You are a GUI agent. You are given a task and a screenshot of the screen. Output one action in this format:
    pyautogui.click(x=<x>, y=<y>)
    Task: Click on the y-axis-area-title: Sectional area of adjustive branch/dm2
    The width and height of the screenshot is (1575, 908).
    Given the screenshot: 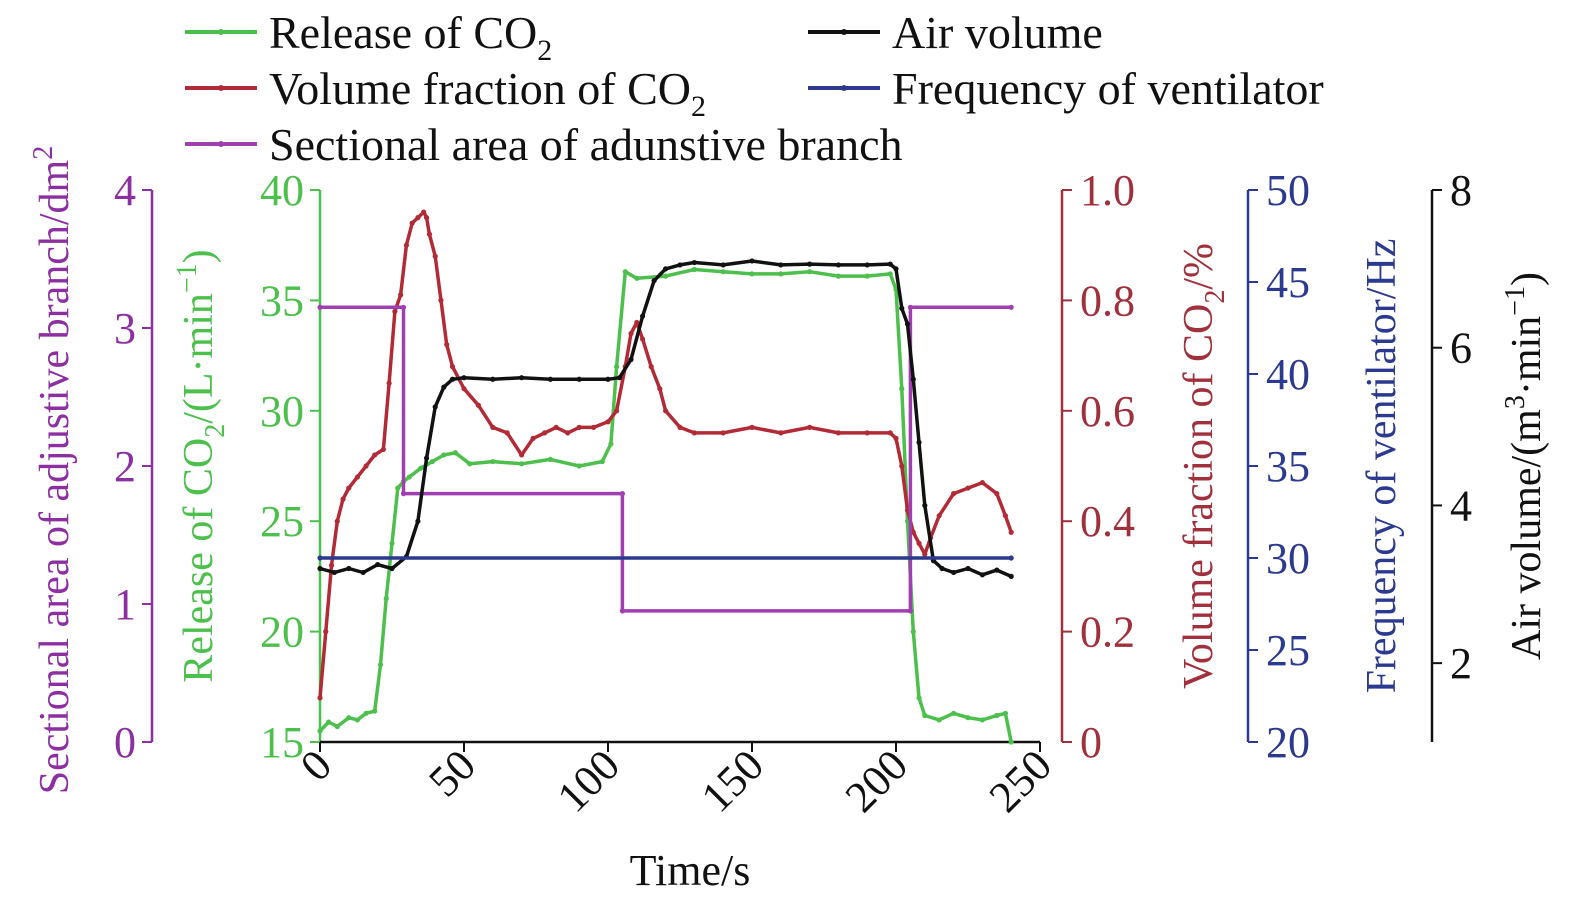 What is the action you would take?
    pyautogui.click(x=53, y=470)
    